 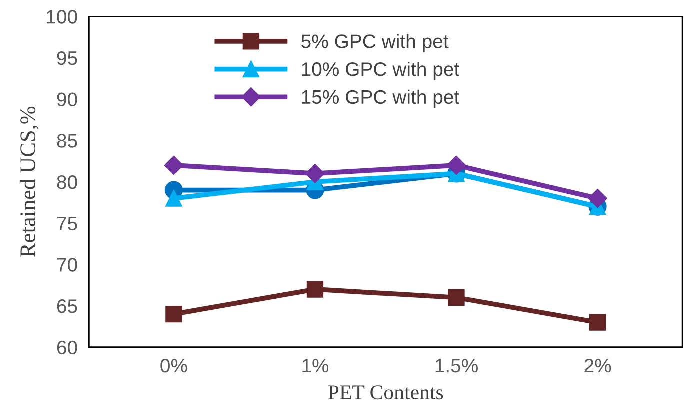 What do you see at coordinates (381, 71) in the screenshot?
I see `legend-label: 10% GPC with pet` at bounding box center [381, 71].